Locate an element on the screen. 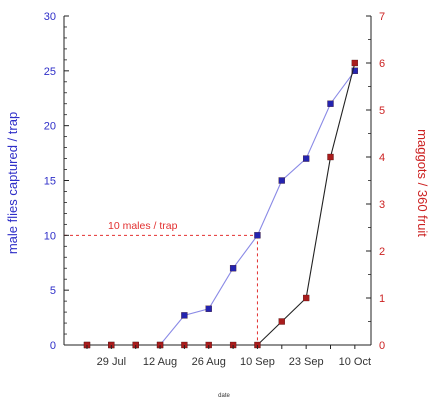 The height and width of the screenshot is (405, 436). x-tick-label: 12 Aug is located at coordinates (160, 362).